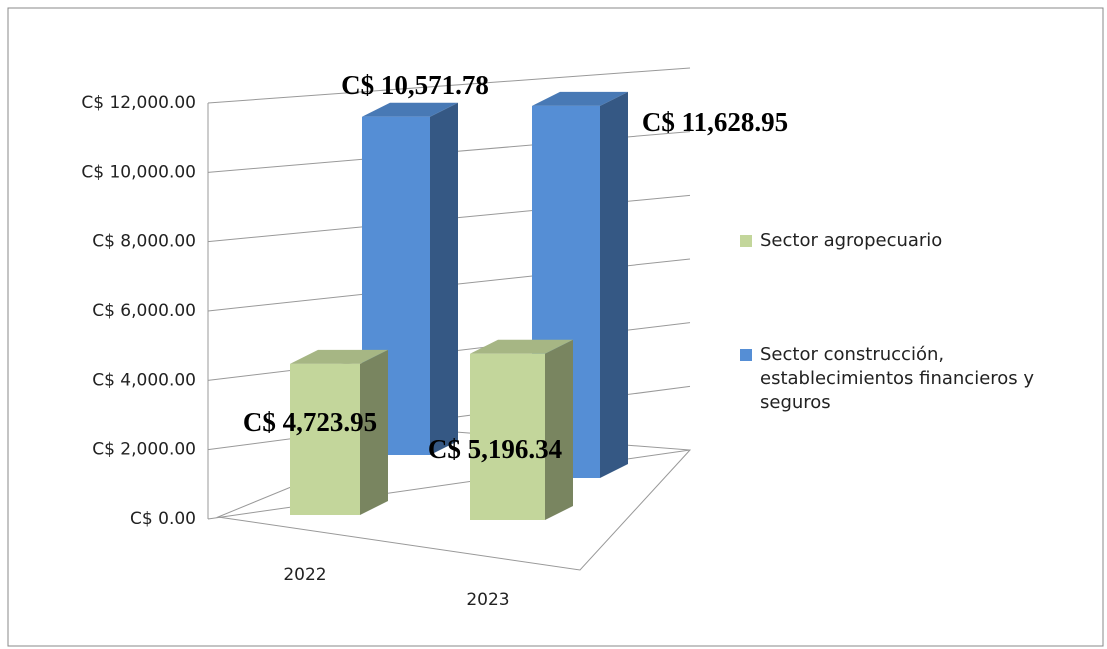  Describe the element at coordinates (310, 422) in the screenshot. I see `value-label: C$ 4,723.95` at that location.